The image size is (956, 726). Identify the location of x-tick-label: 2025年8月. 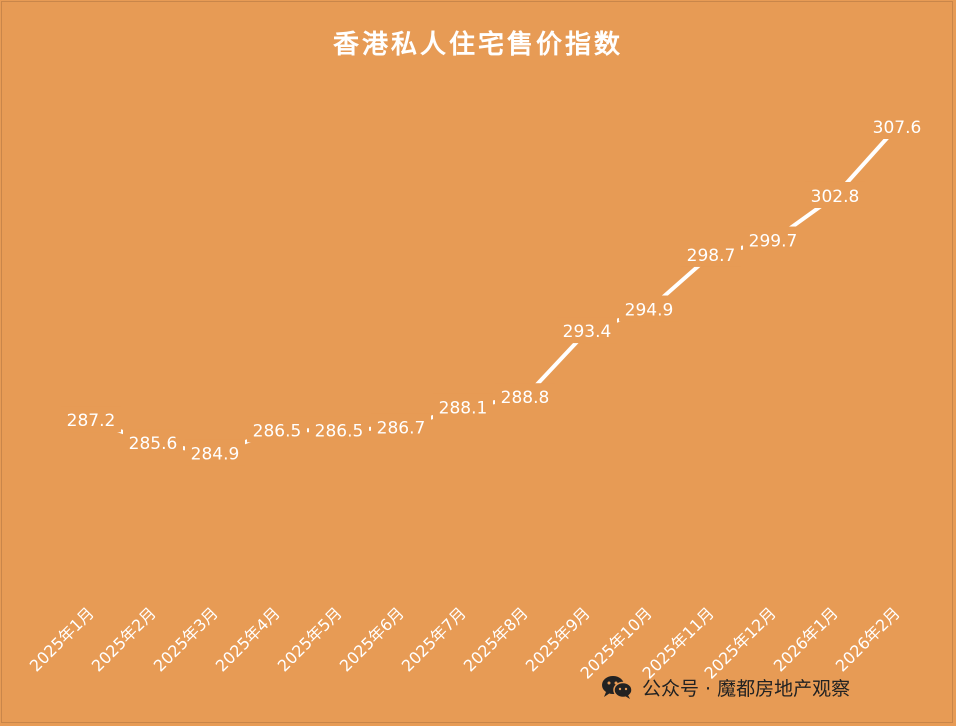
(496, 639).